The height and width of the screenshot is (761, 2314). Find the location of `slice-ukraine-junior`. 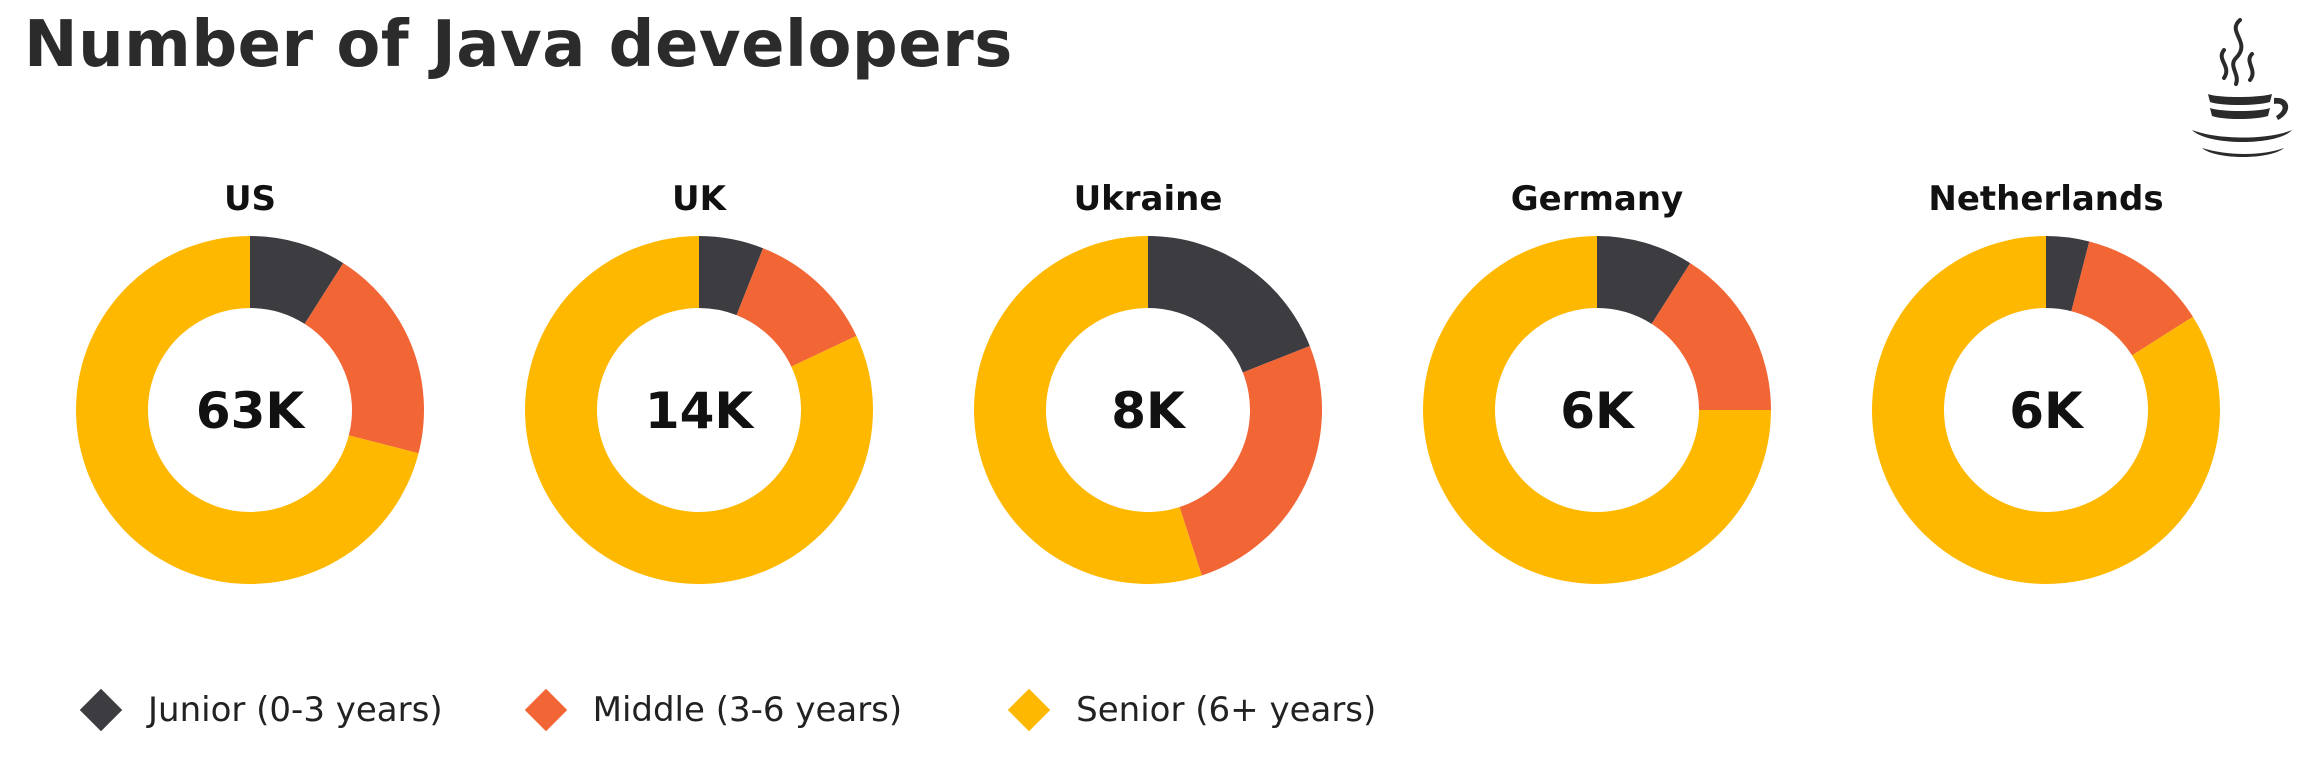

slice-ukraine-junior is located at coordinates (1229, 304).